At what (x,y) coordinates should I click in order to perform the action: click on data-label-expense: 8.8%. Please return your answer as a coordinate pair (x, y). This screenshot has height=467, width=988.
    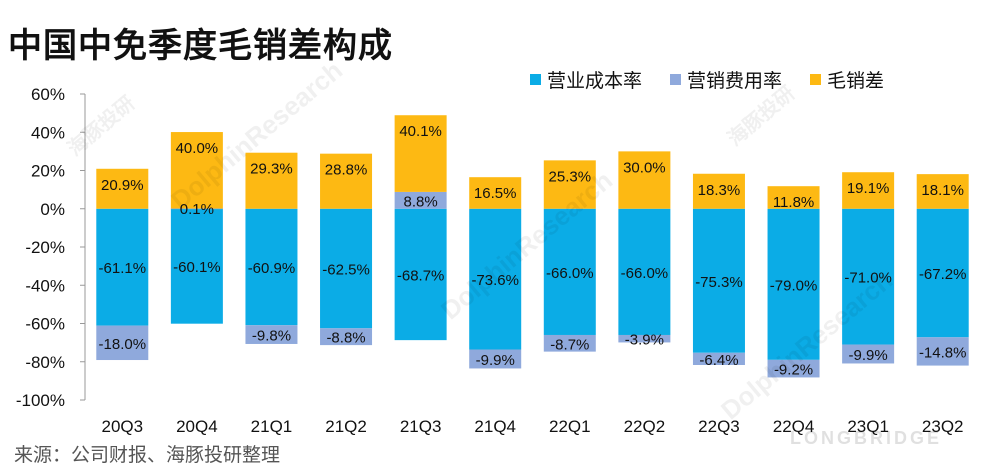
    Looking at the image, I should click on (421, 201).